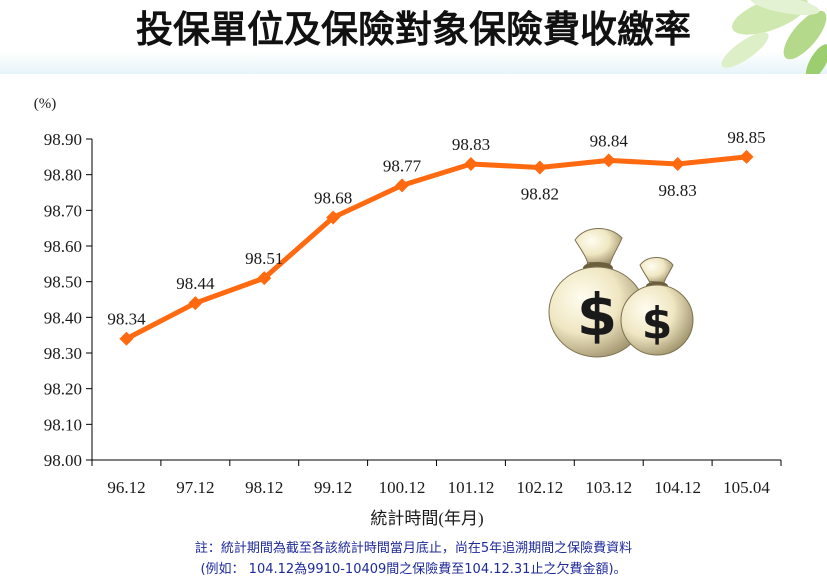  What do you see at coordinates (63, 353) in the screenshot?
I see `y-tick-label: 98.30` at bounding box center [63, 353].